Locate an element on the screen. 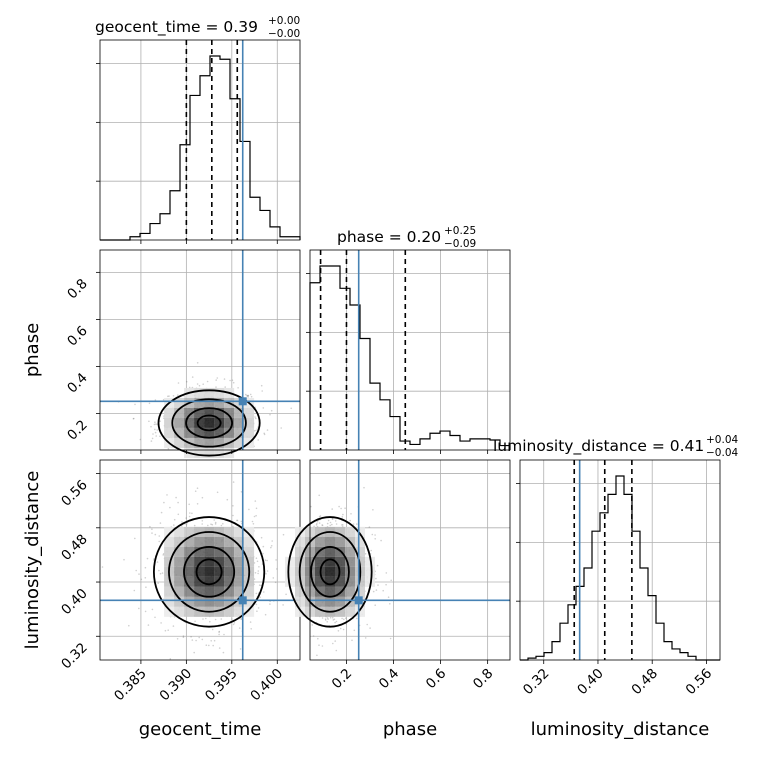 This screenshot has width=760, height=760. y-tick-label: 0.8 is located at coordinates (77, 289).